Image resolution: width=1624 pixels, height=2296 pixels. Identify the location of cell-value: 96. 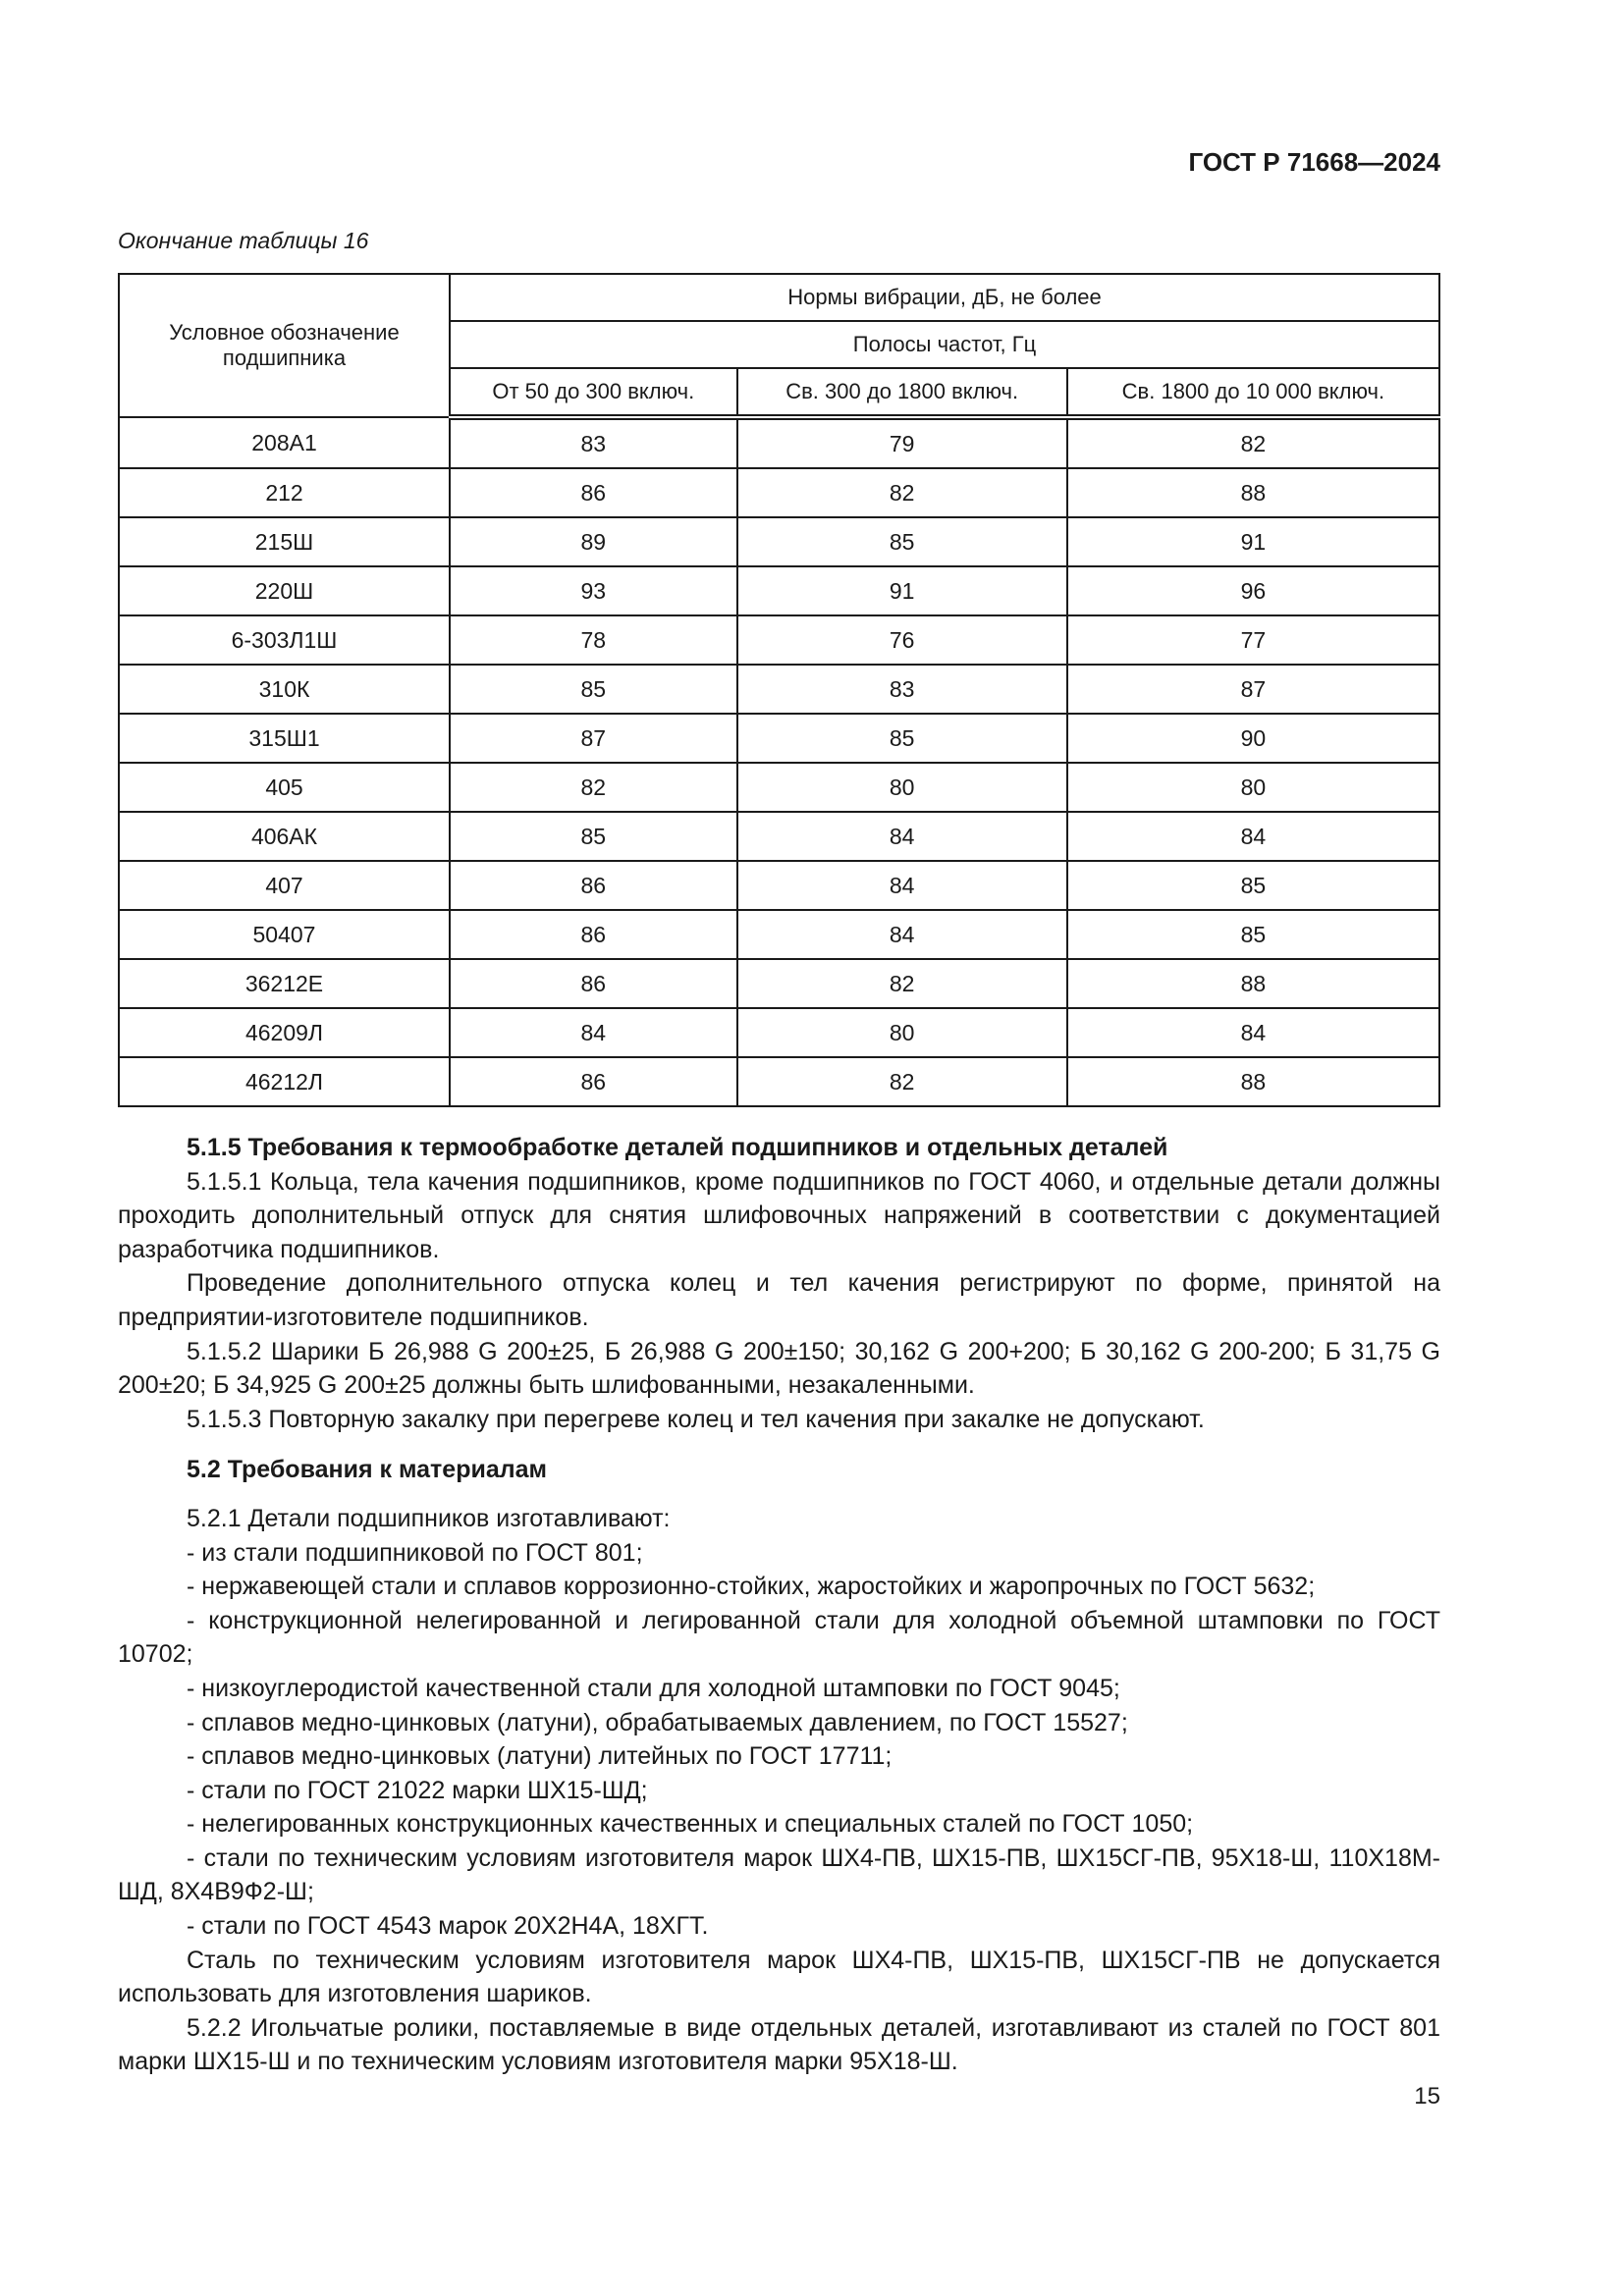
(1253, 591).